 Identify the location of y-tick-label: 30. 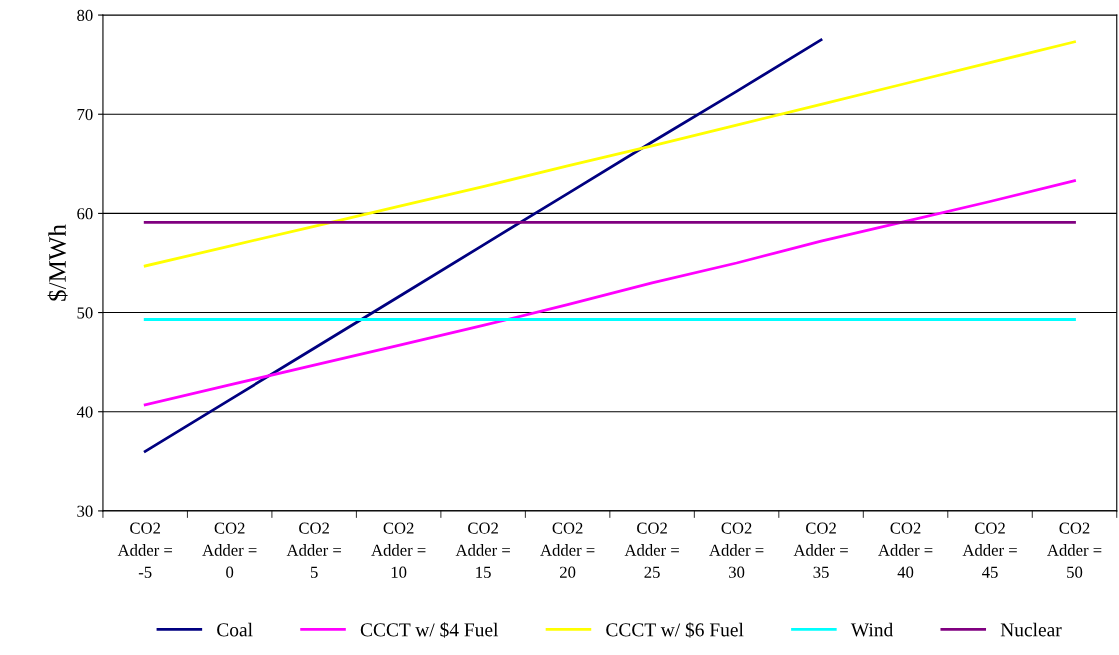
(85, 511).